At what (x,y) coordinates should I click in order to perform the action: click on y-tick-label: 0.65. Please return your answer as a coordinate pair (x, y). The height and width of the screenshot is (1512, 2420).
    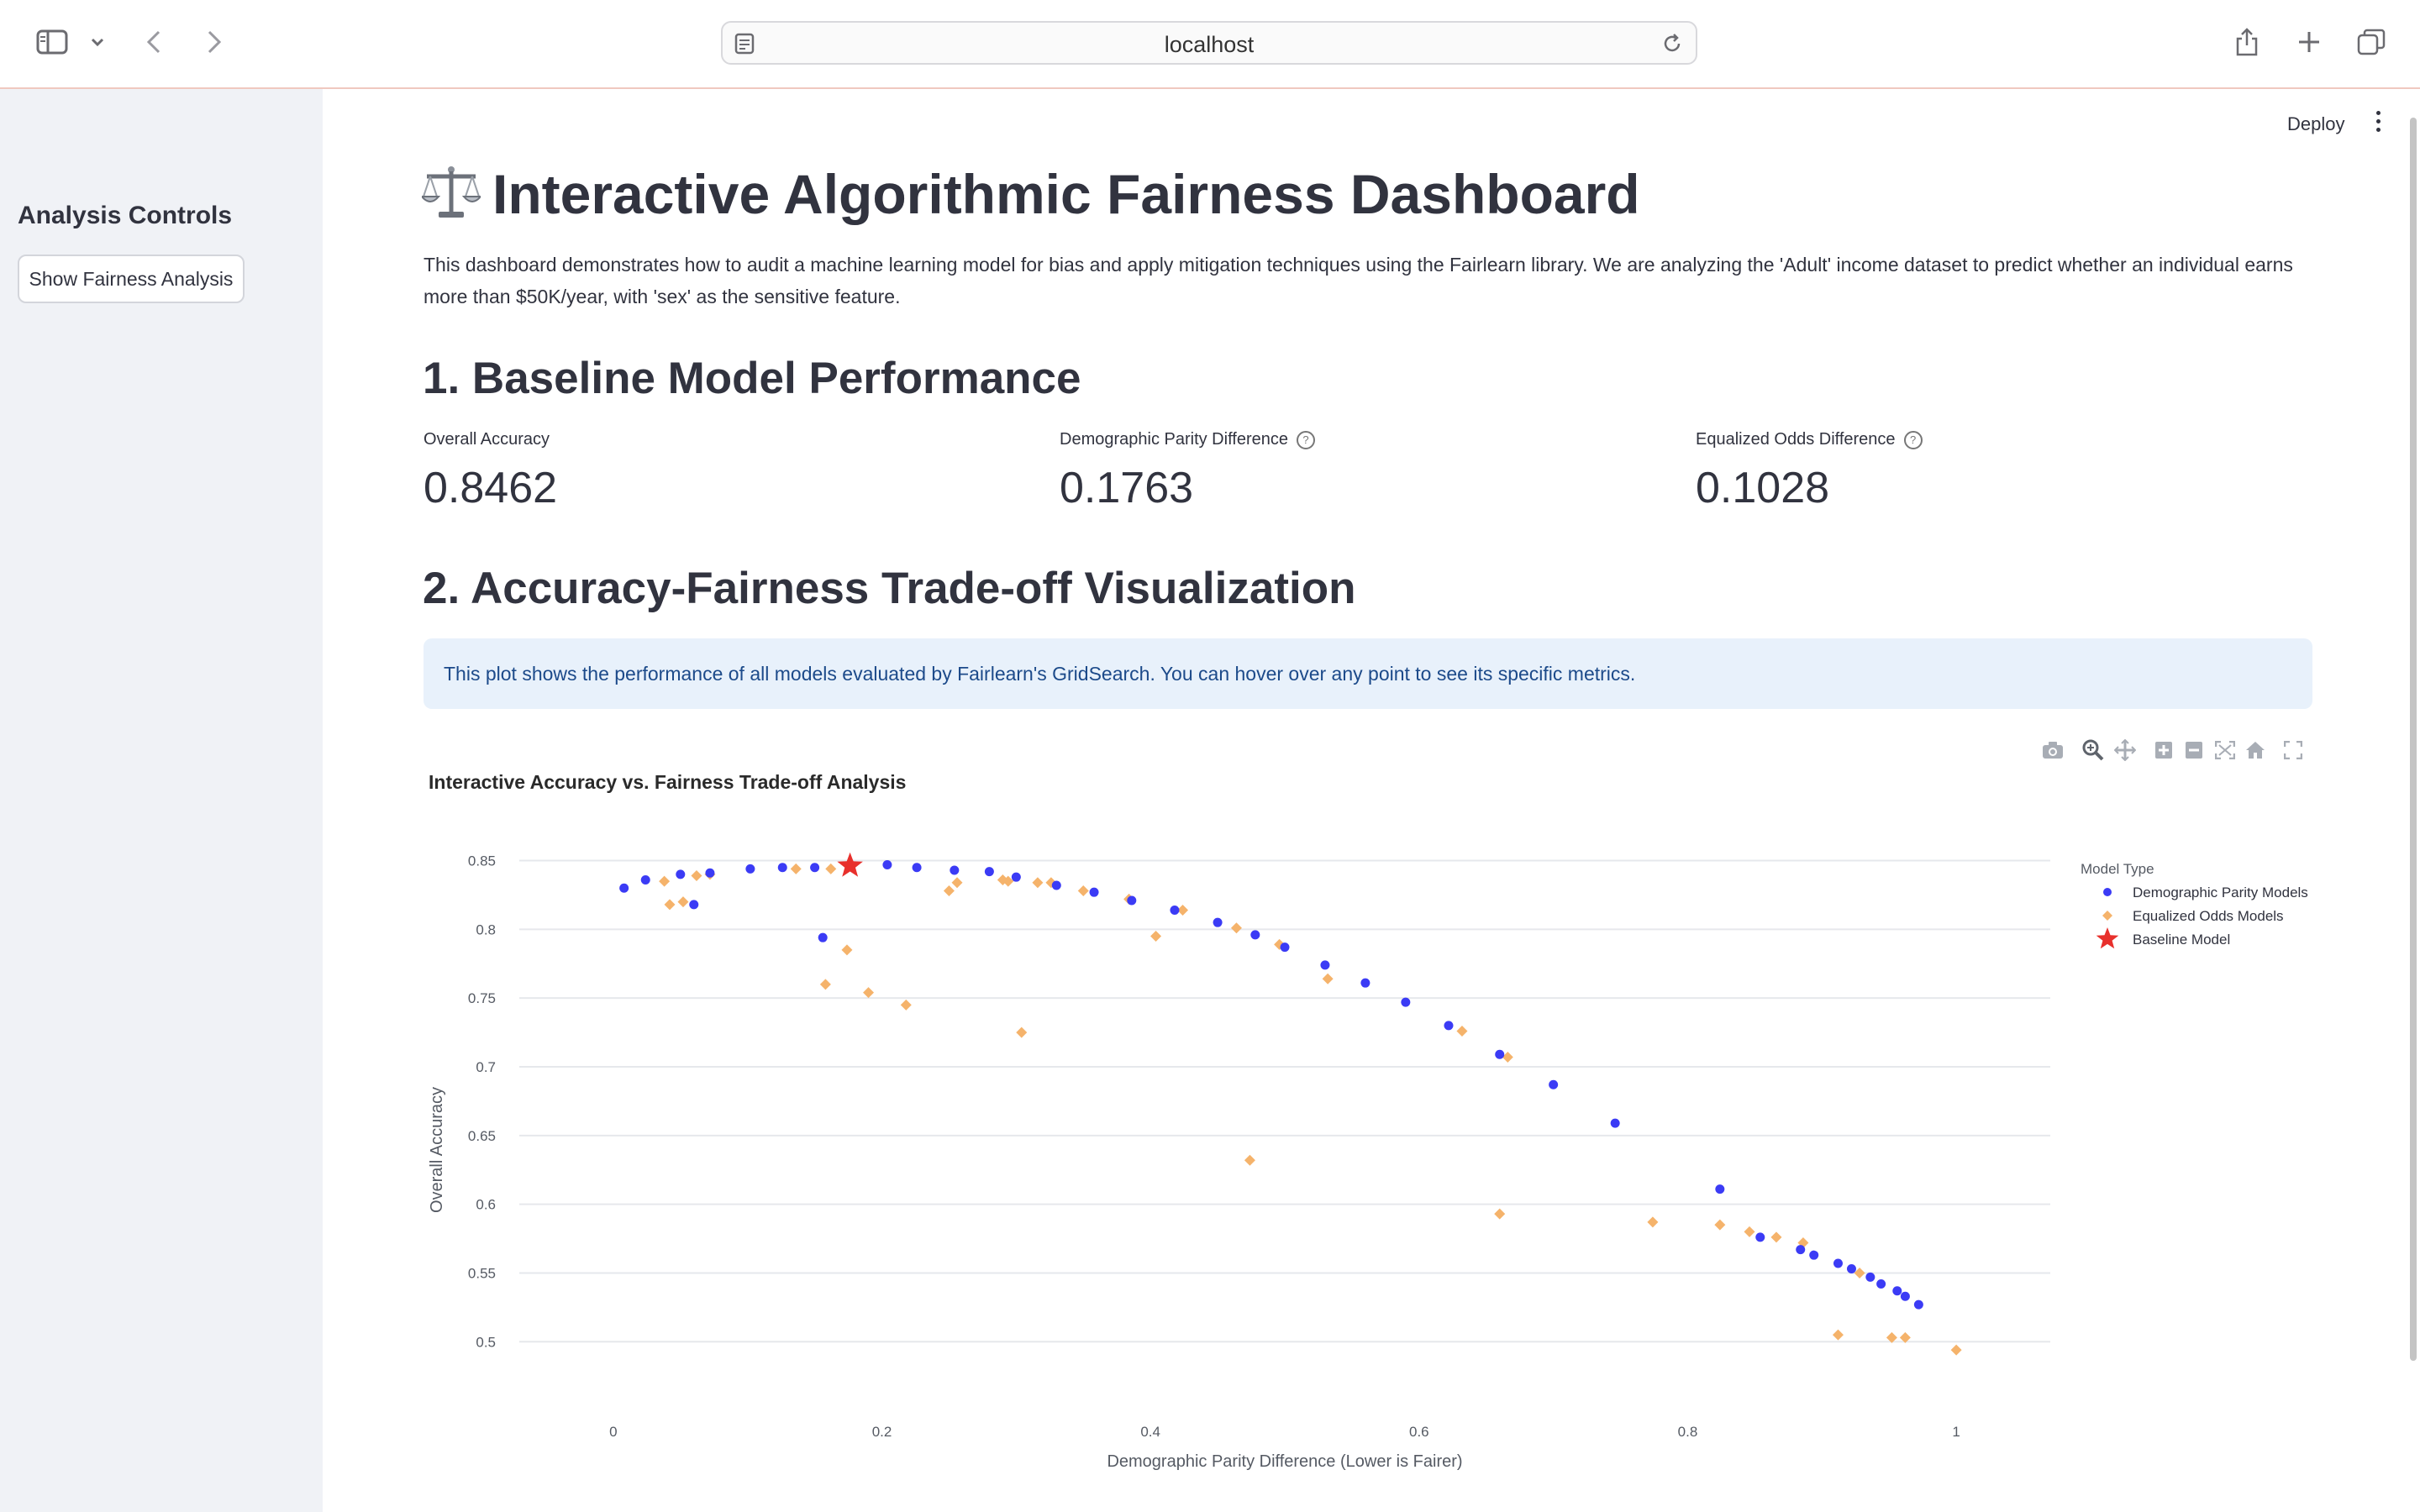
    Looking at the image, I should click on (482, 1136).